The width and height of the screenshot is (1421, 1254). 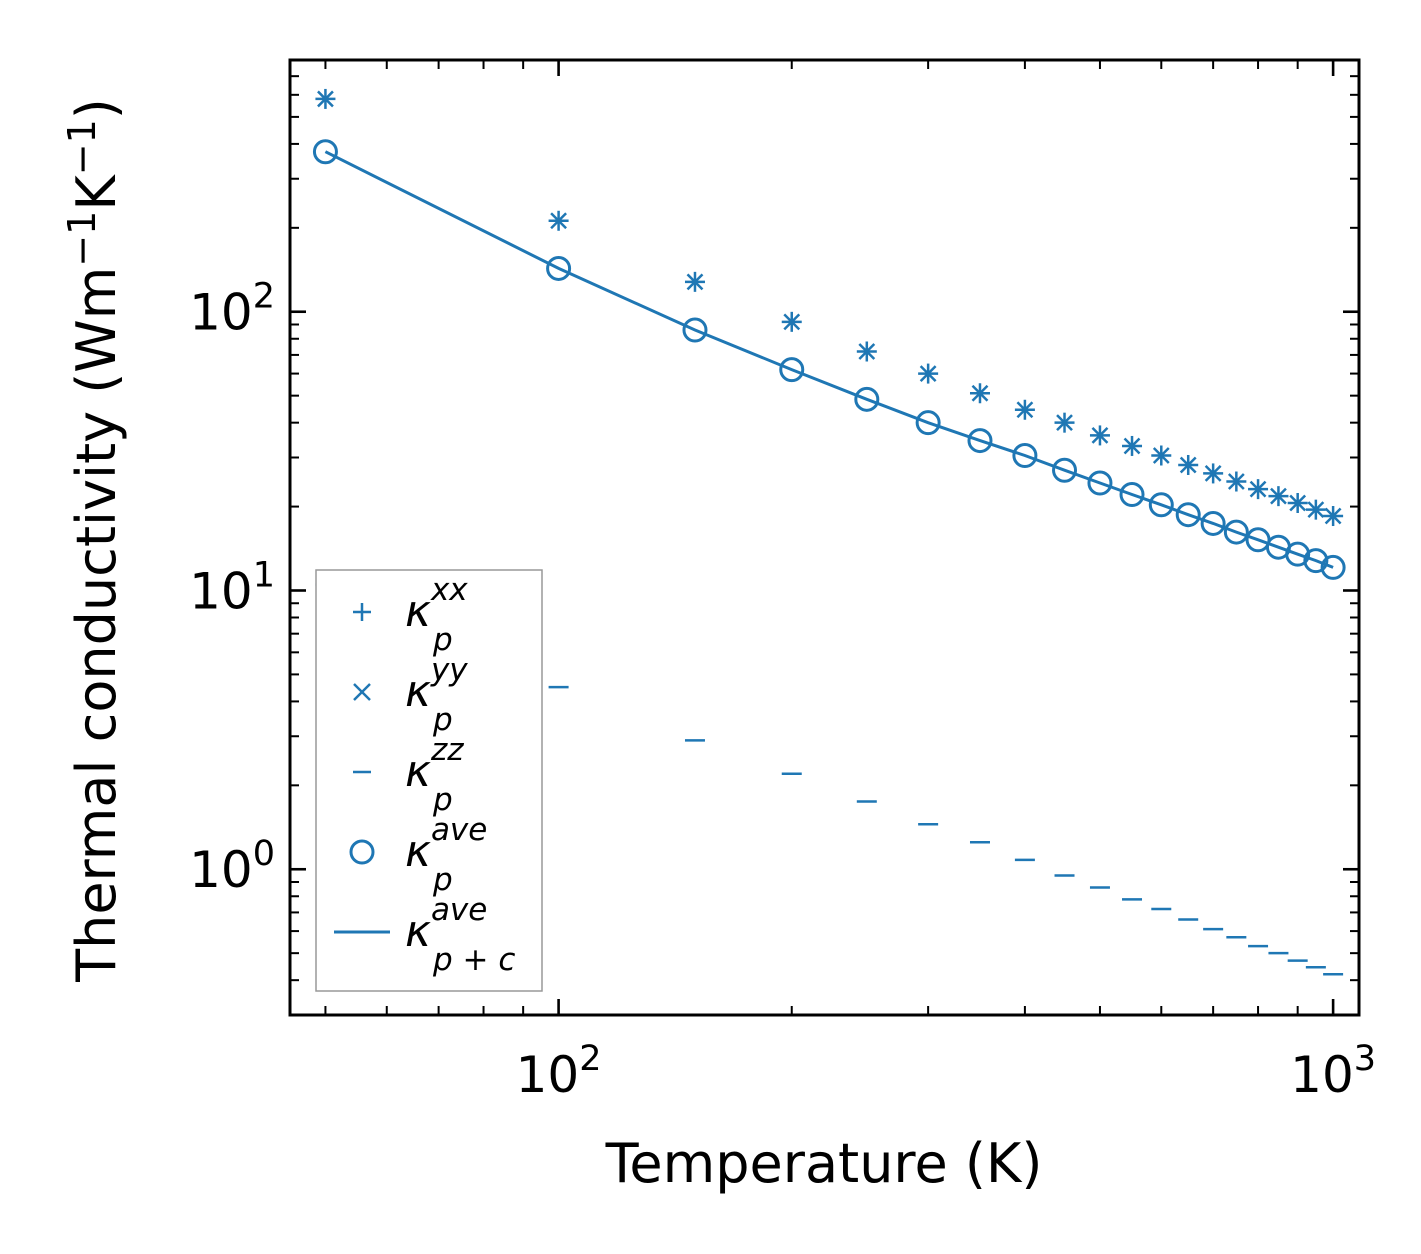 I want to click on legend-entry-kappa_p_xx: κxx p, so click(x=410, y=615).